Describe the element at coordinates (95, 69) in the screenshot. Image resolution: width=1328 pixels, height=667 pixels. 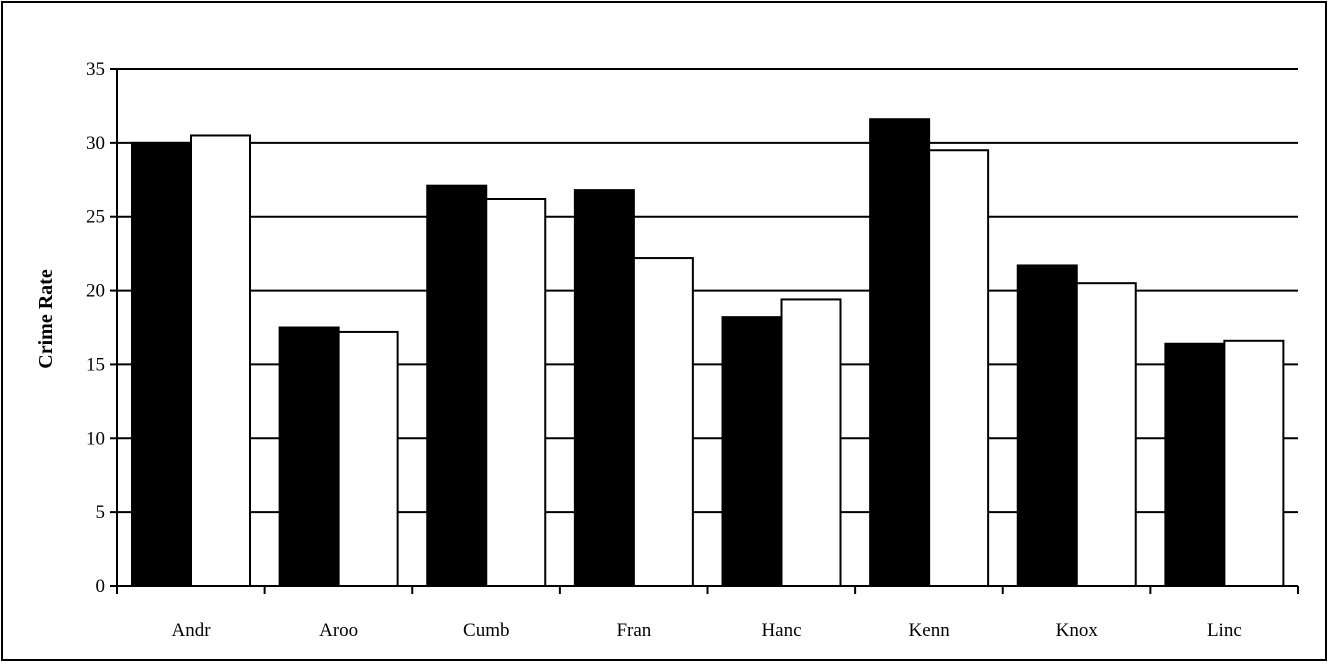
I see `y-tick-label-35: 35` at that location.